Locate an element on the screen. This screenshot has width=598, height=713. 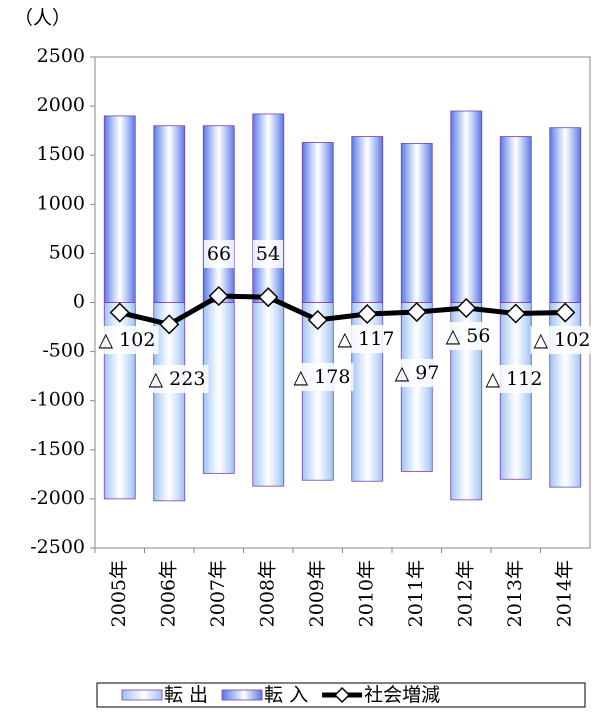
x-tick-label: 2011年 is located at coordinates (416, 593).